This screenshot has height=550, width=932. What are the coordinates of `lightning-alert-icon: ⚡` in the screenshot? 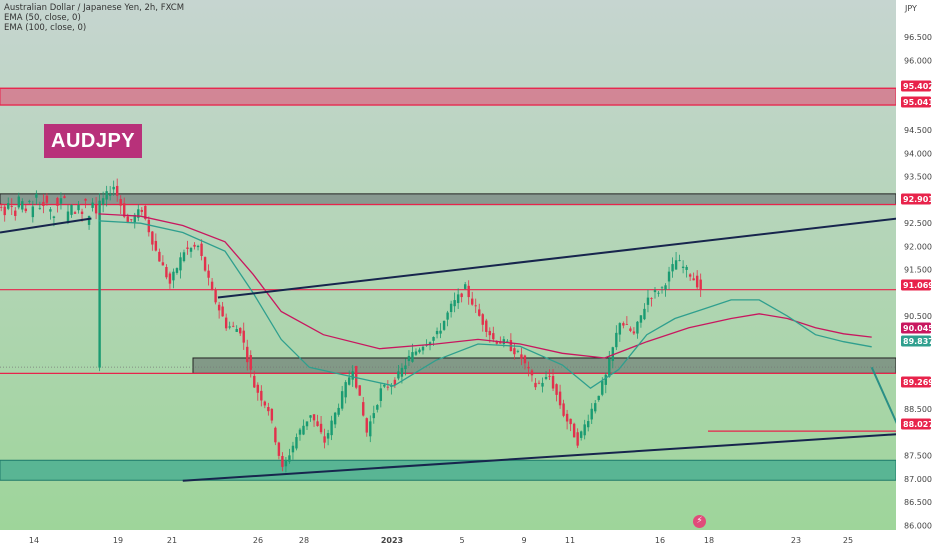 It's located at (699, 521).